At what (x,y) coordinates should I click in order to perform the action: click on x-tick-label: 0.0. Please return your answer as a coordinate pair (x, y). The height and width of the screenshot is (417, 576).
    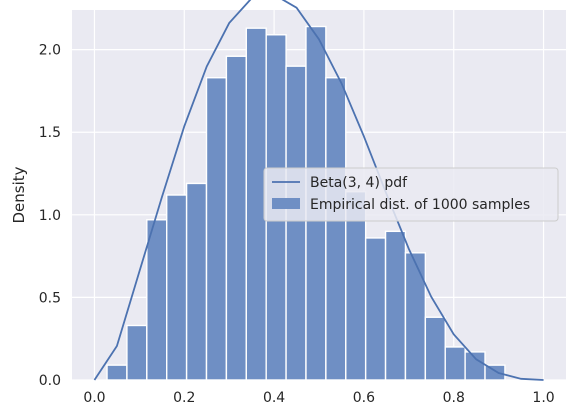
    Looking at the image, I should click on (94, 398).